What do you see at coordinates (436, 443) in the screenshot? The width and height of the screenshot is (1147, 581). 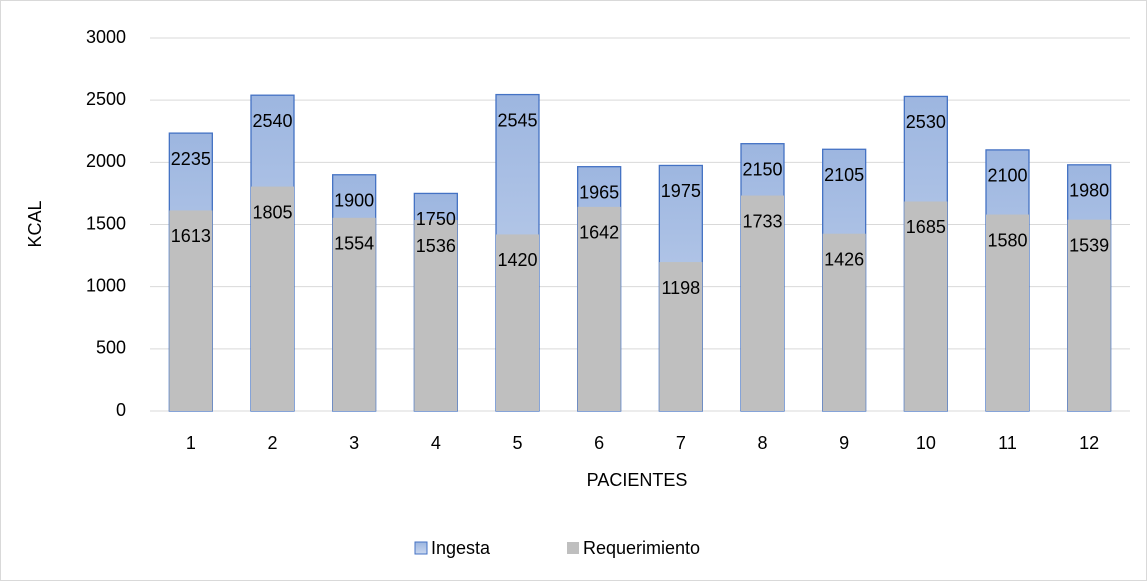 I see `x-tick-label: 4` at bounding box center [436, 443].